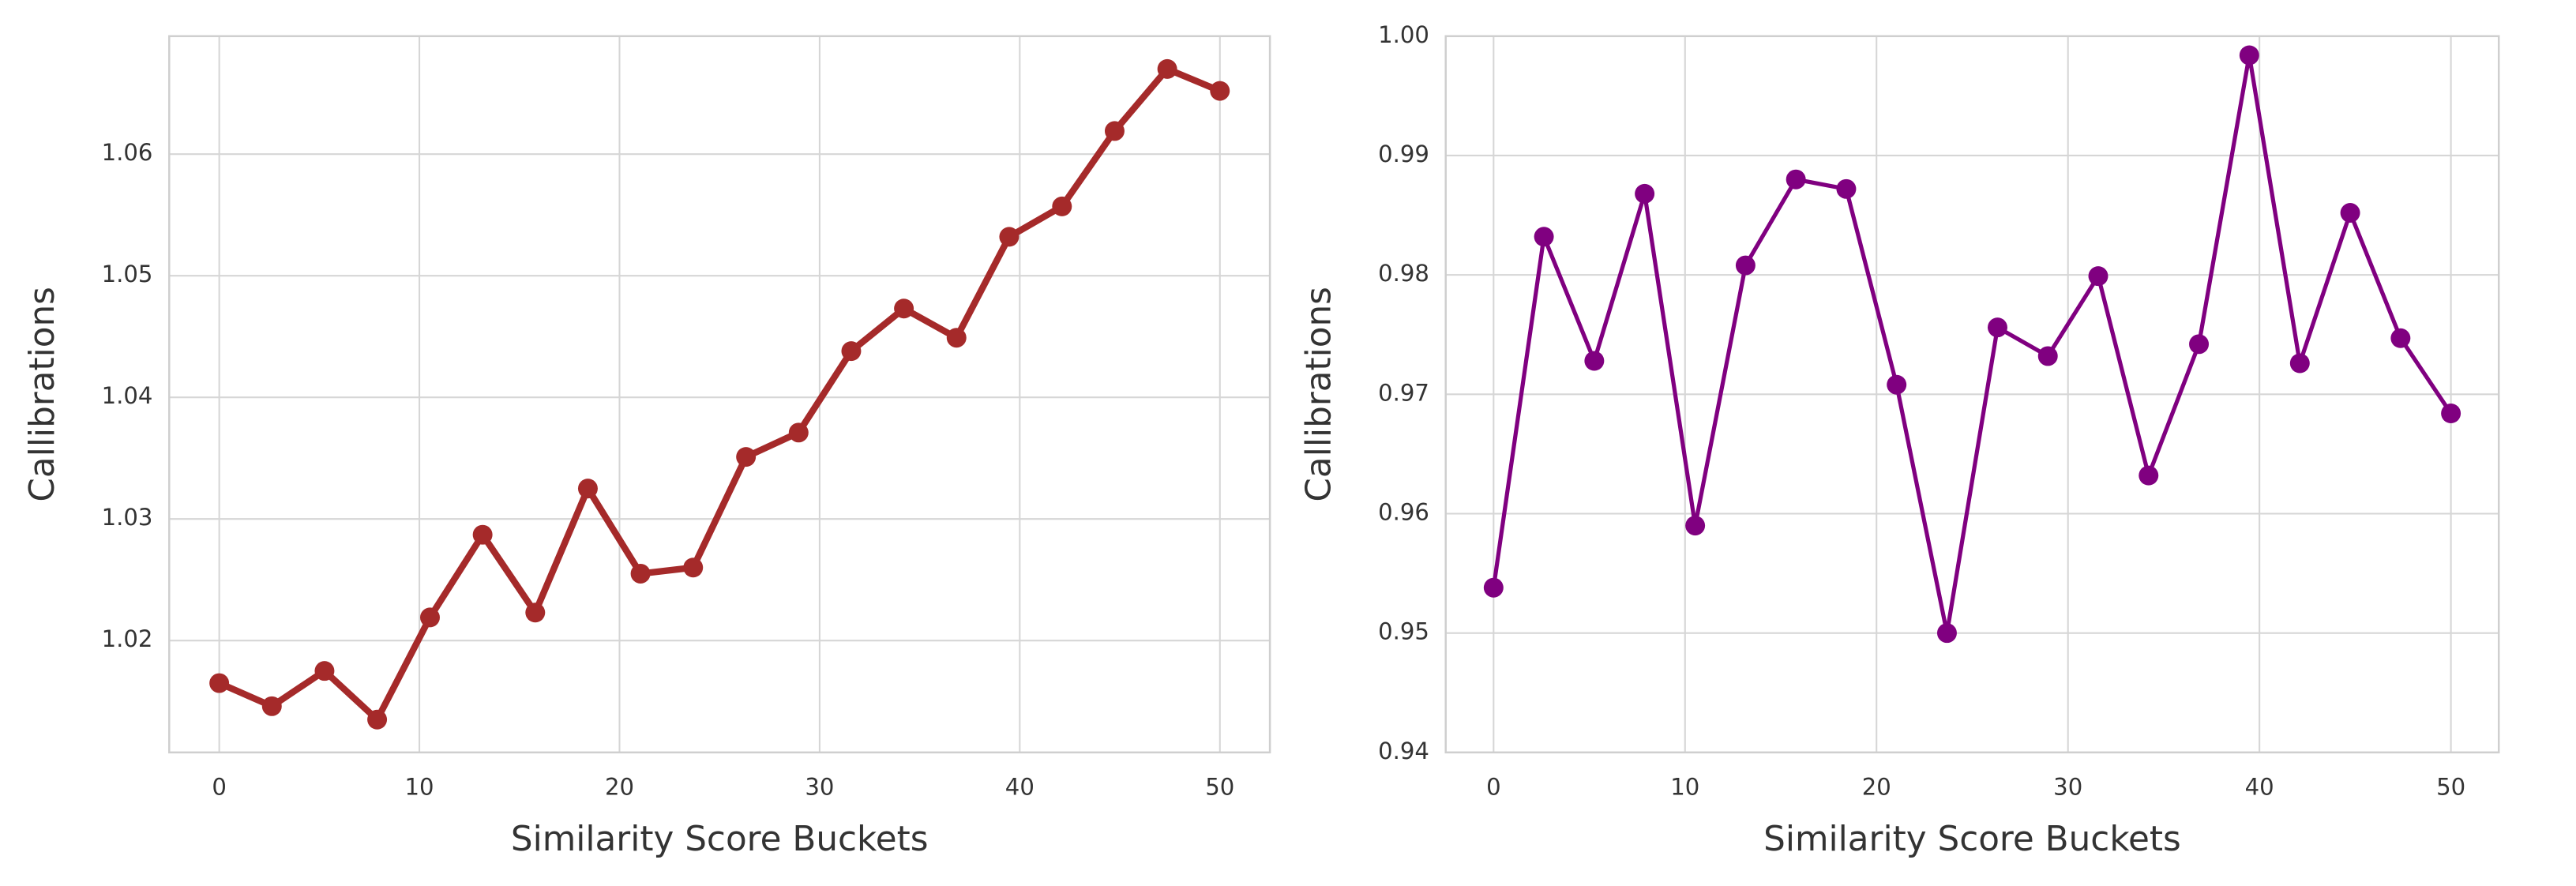 This screenshot has width=2576, height=886. What do you see at coordinates (1403, 631) in the screenshot?
I see `y-tick-label: 0.95` at bounding box center [1403, 631].